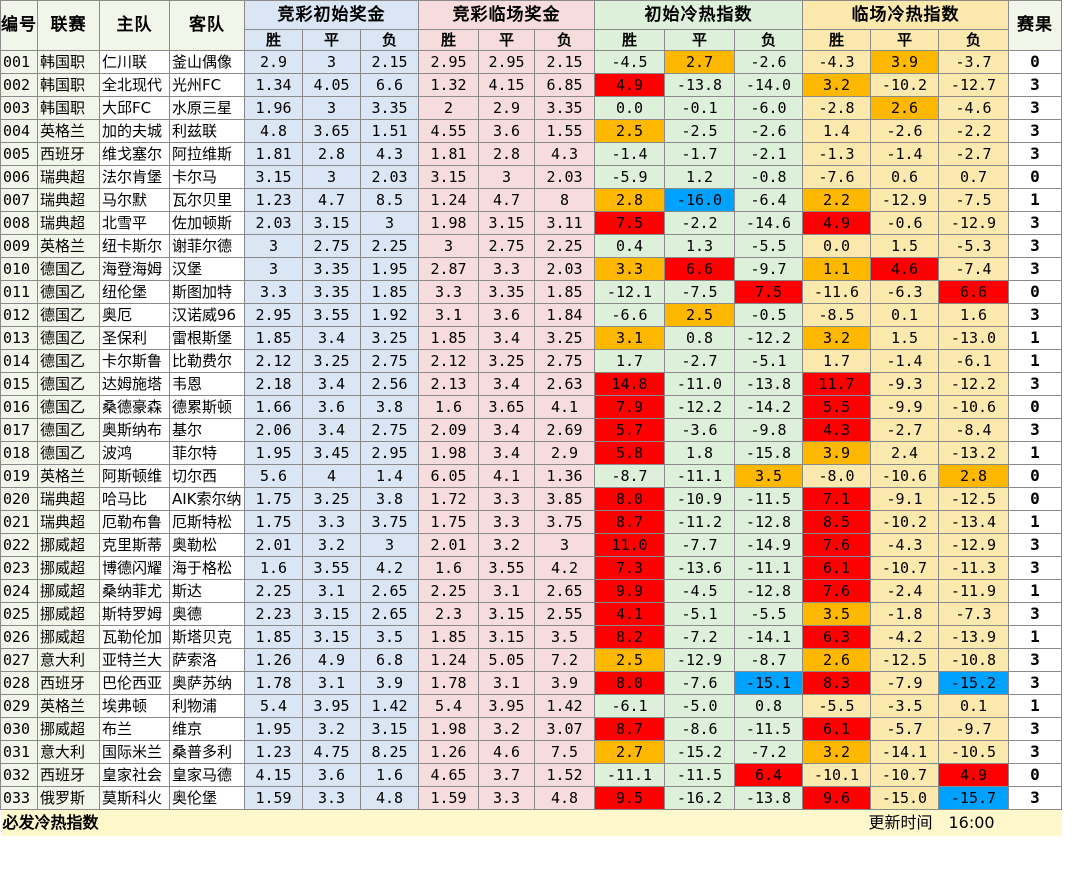 Image resolution: width=1073 pixels, height=869 pixels. I want to click on cell-live-odds: 2, so click(448, 108).